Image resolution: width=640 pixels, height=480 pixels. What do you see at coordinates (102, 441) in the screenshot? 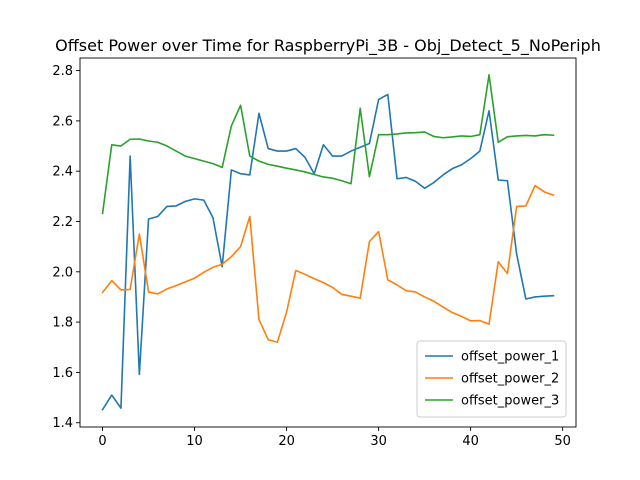
I see `x-tick-label: 0` at bounding box center [102, 441].